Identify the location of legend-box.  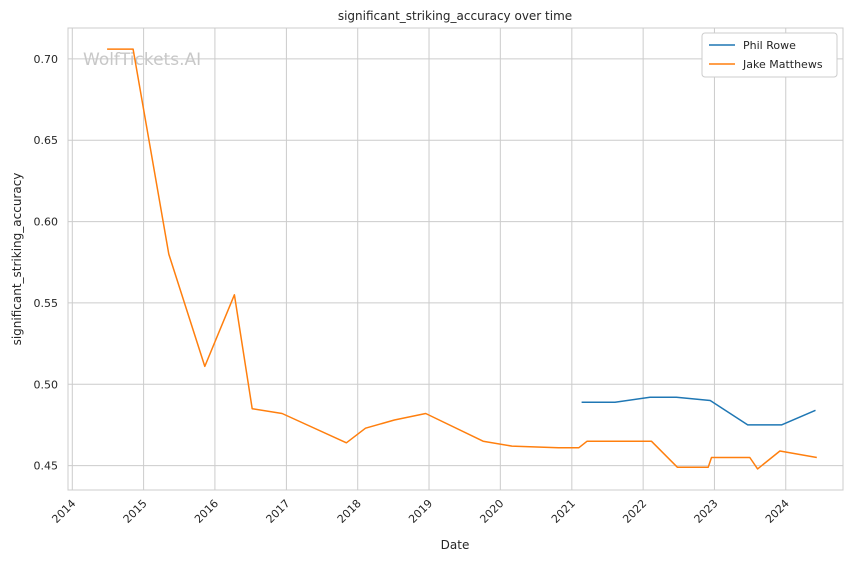
(769, 55).